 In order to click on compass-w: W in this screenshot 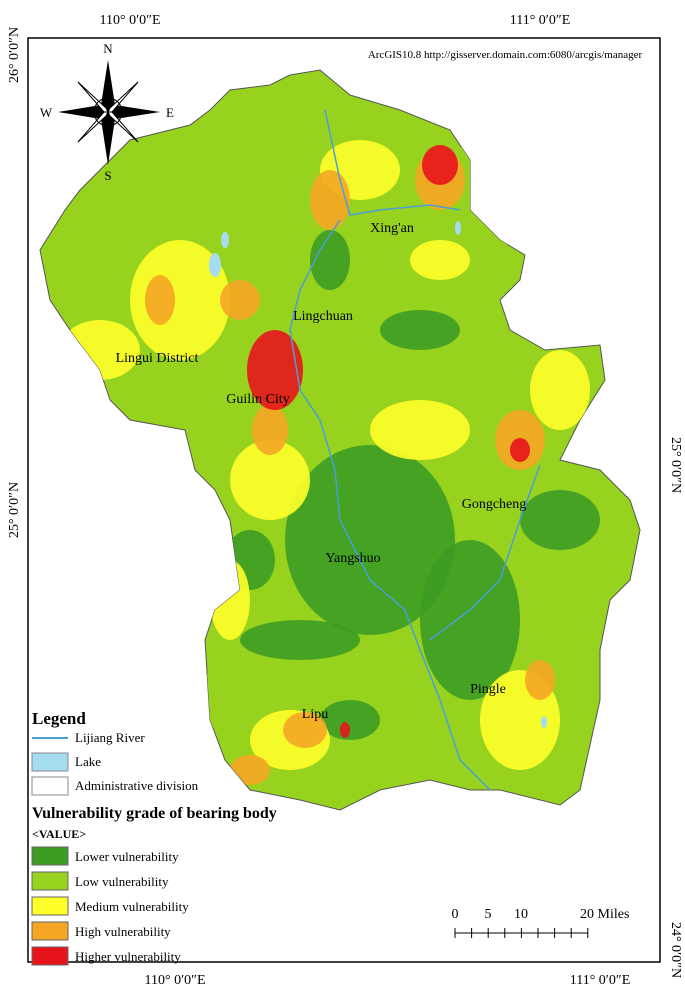, I will do `click(46, 112)`.